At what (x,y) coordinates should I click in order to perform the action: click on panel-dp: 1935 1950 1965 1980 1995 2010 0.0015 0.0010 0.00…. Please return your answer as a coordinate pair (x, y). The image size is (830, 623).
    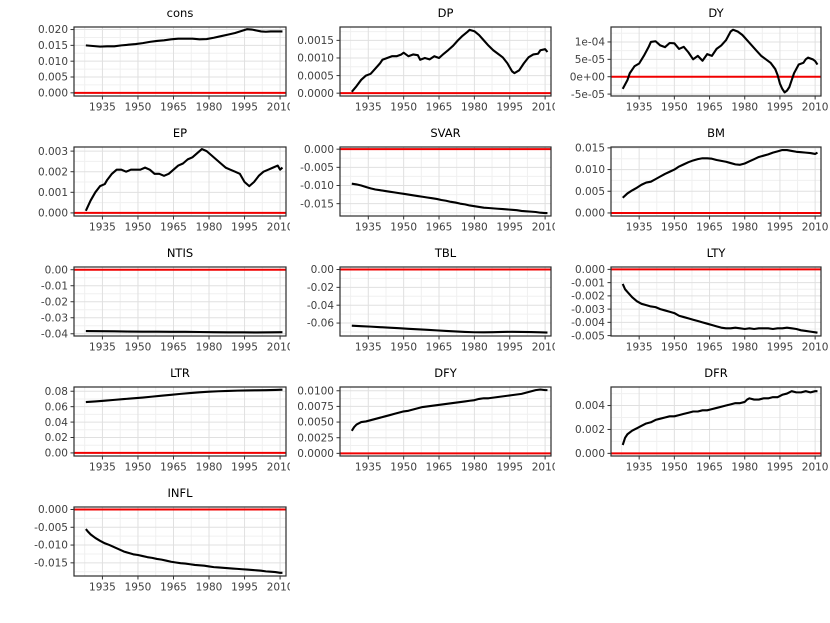
    Looking at the image, I should click on (424, 60).